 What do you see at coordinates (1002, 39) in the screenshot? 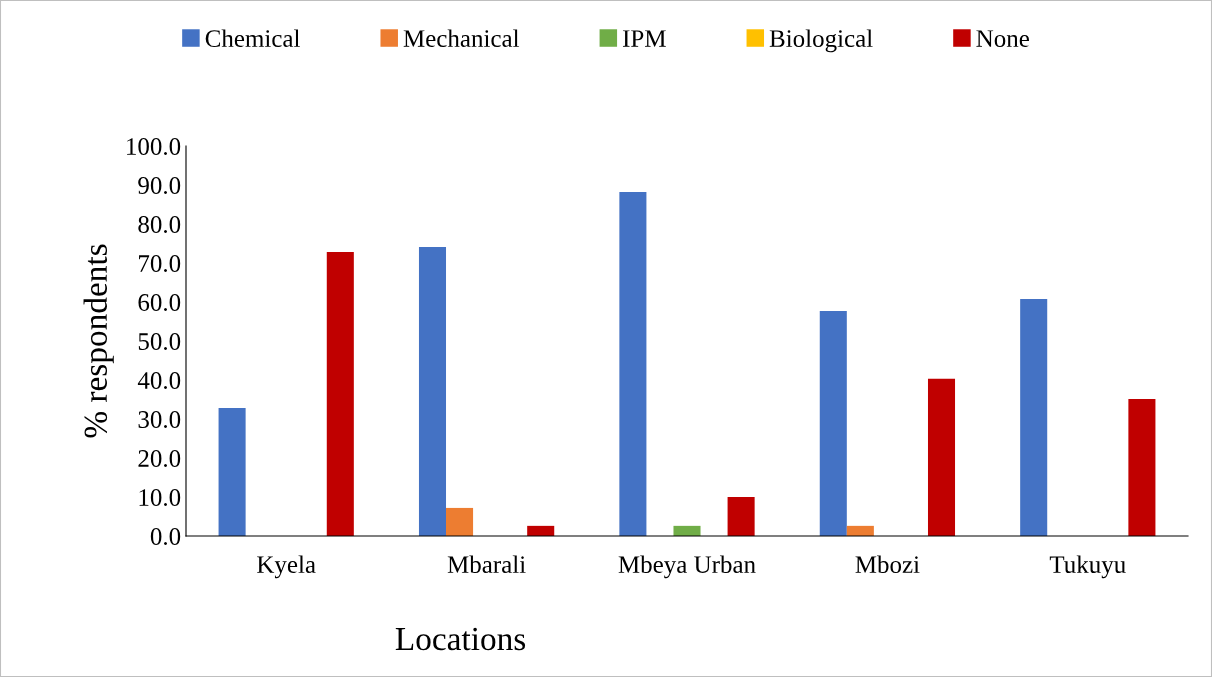
I see `legend-label: None` at bounding box center [1002, 39].